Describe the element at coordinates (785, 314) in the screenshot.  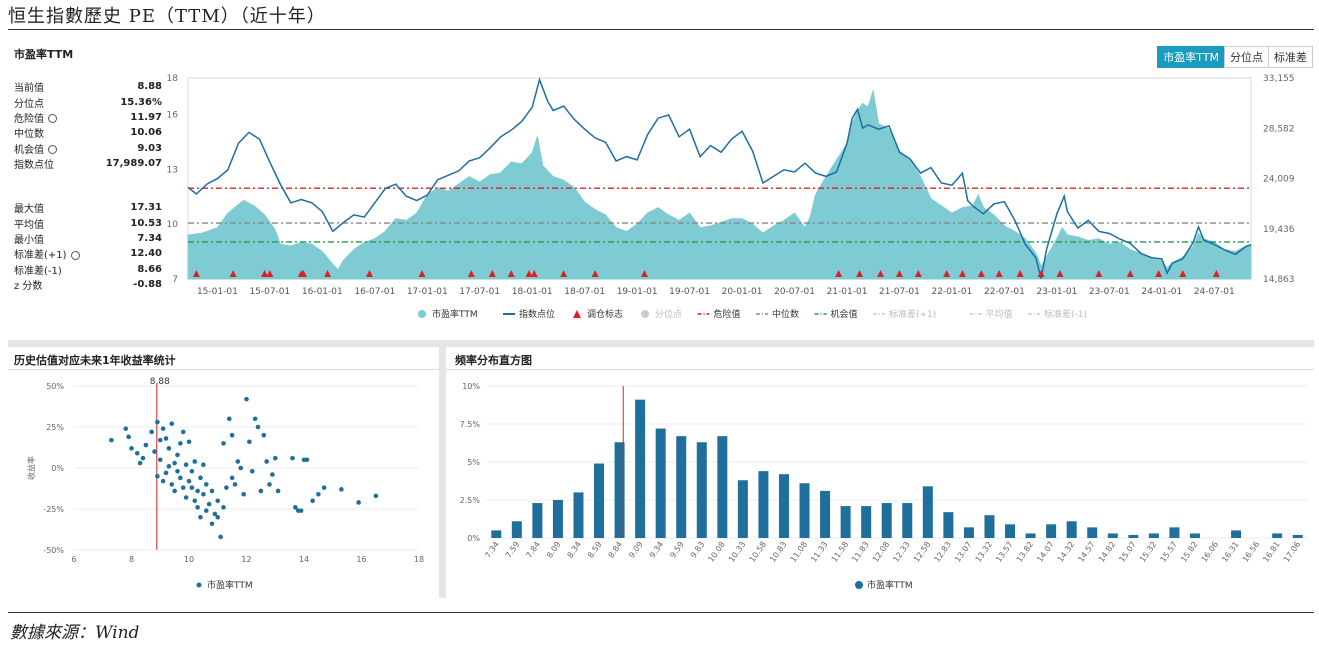
I see `legend-label: 中位数` at that location.